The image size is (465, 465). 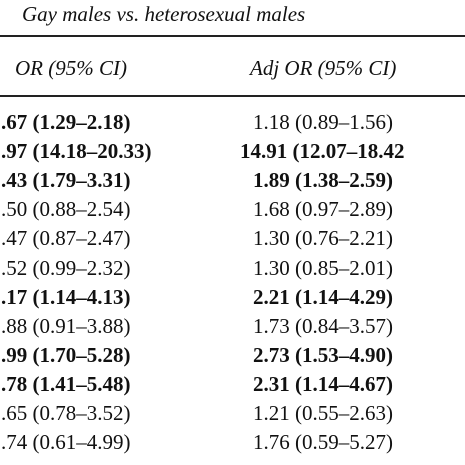 What do you see at coordinates (66, 209) in the screenshot?
I see `or-cell: .50 (0.88–2.54)` at bounding box center [66, 209].